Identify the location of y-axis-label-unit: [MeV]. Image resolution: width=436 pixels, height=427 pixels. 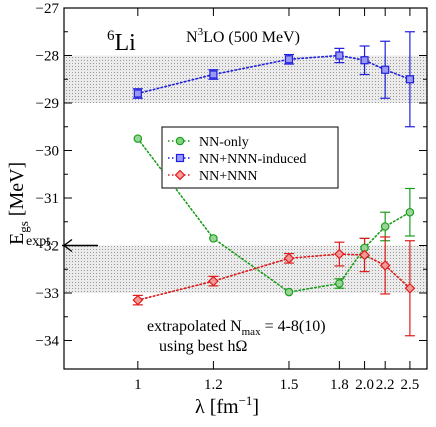
(17, 191).